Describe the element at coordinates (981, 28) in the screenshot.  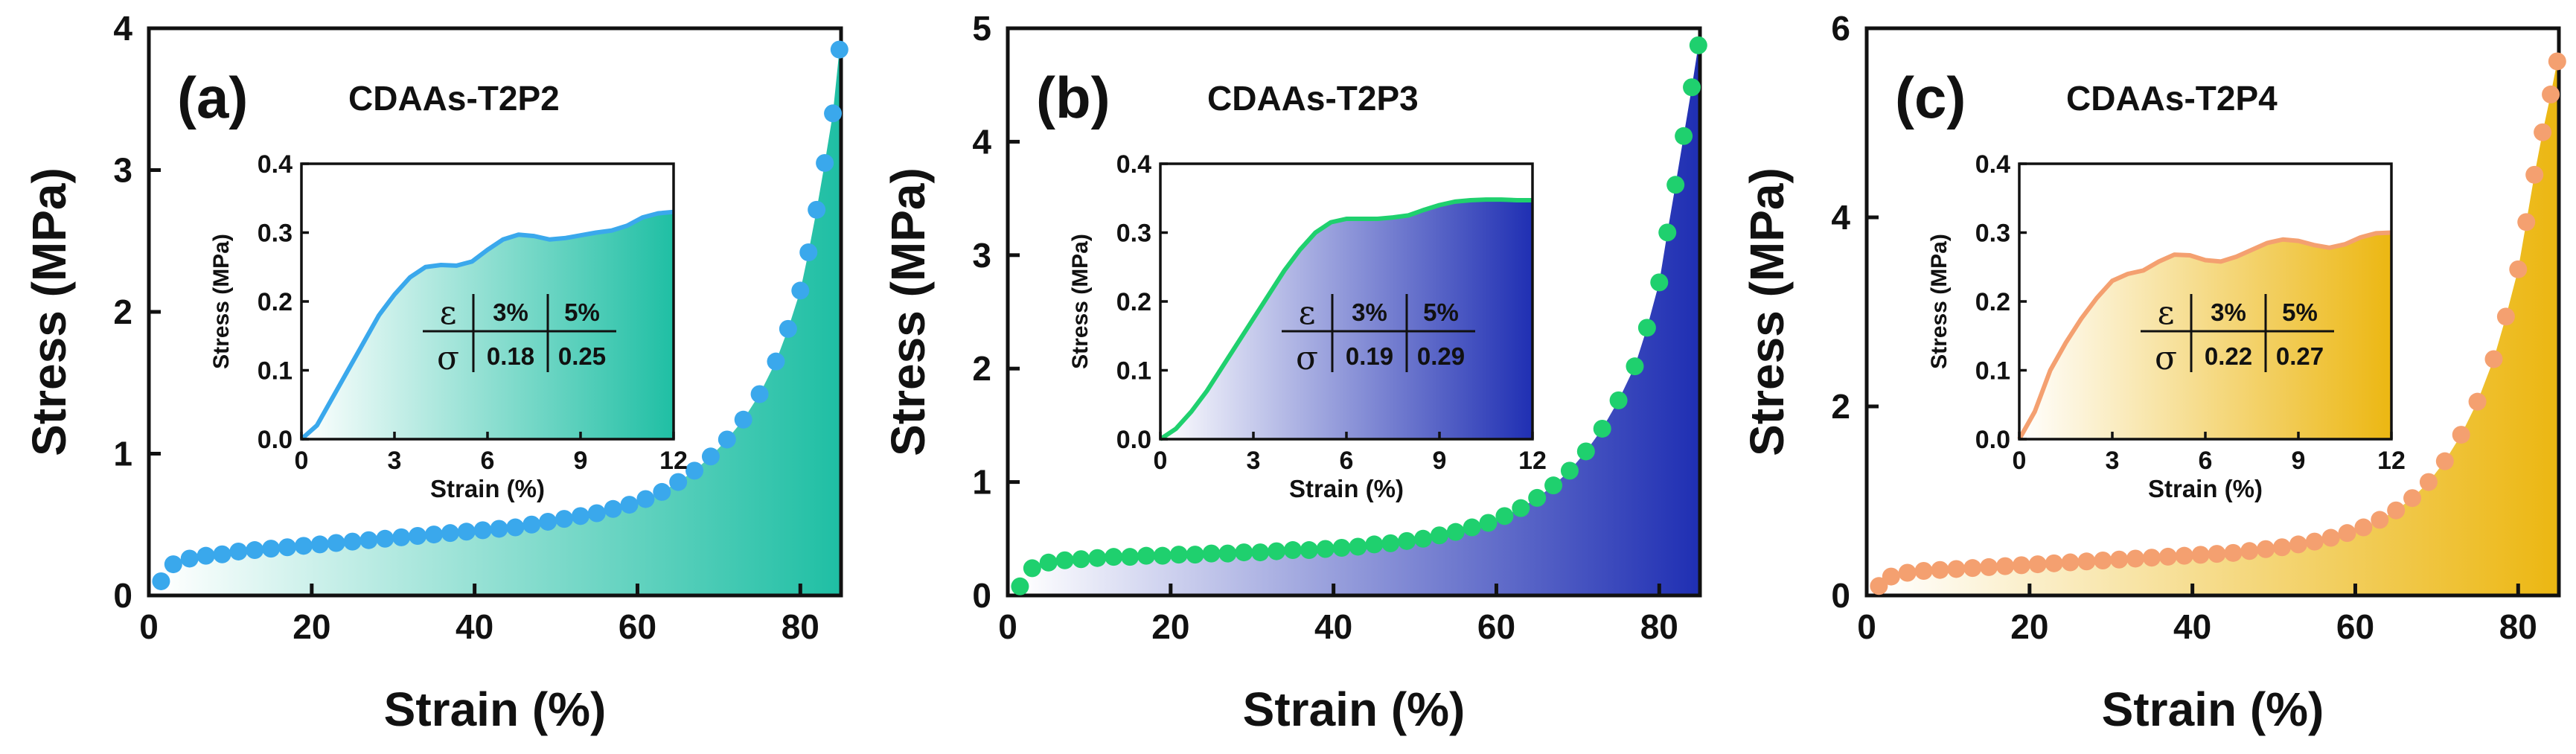
I see `y-tick-label: 5` at that location.